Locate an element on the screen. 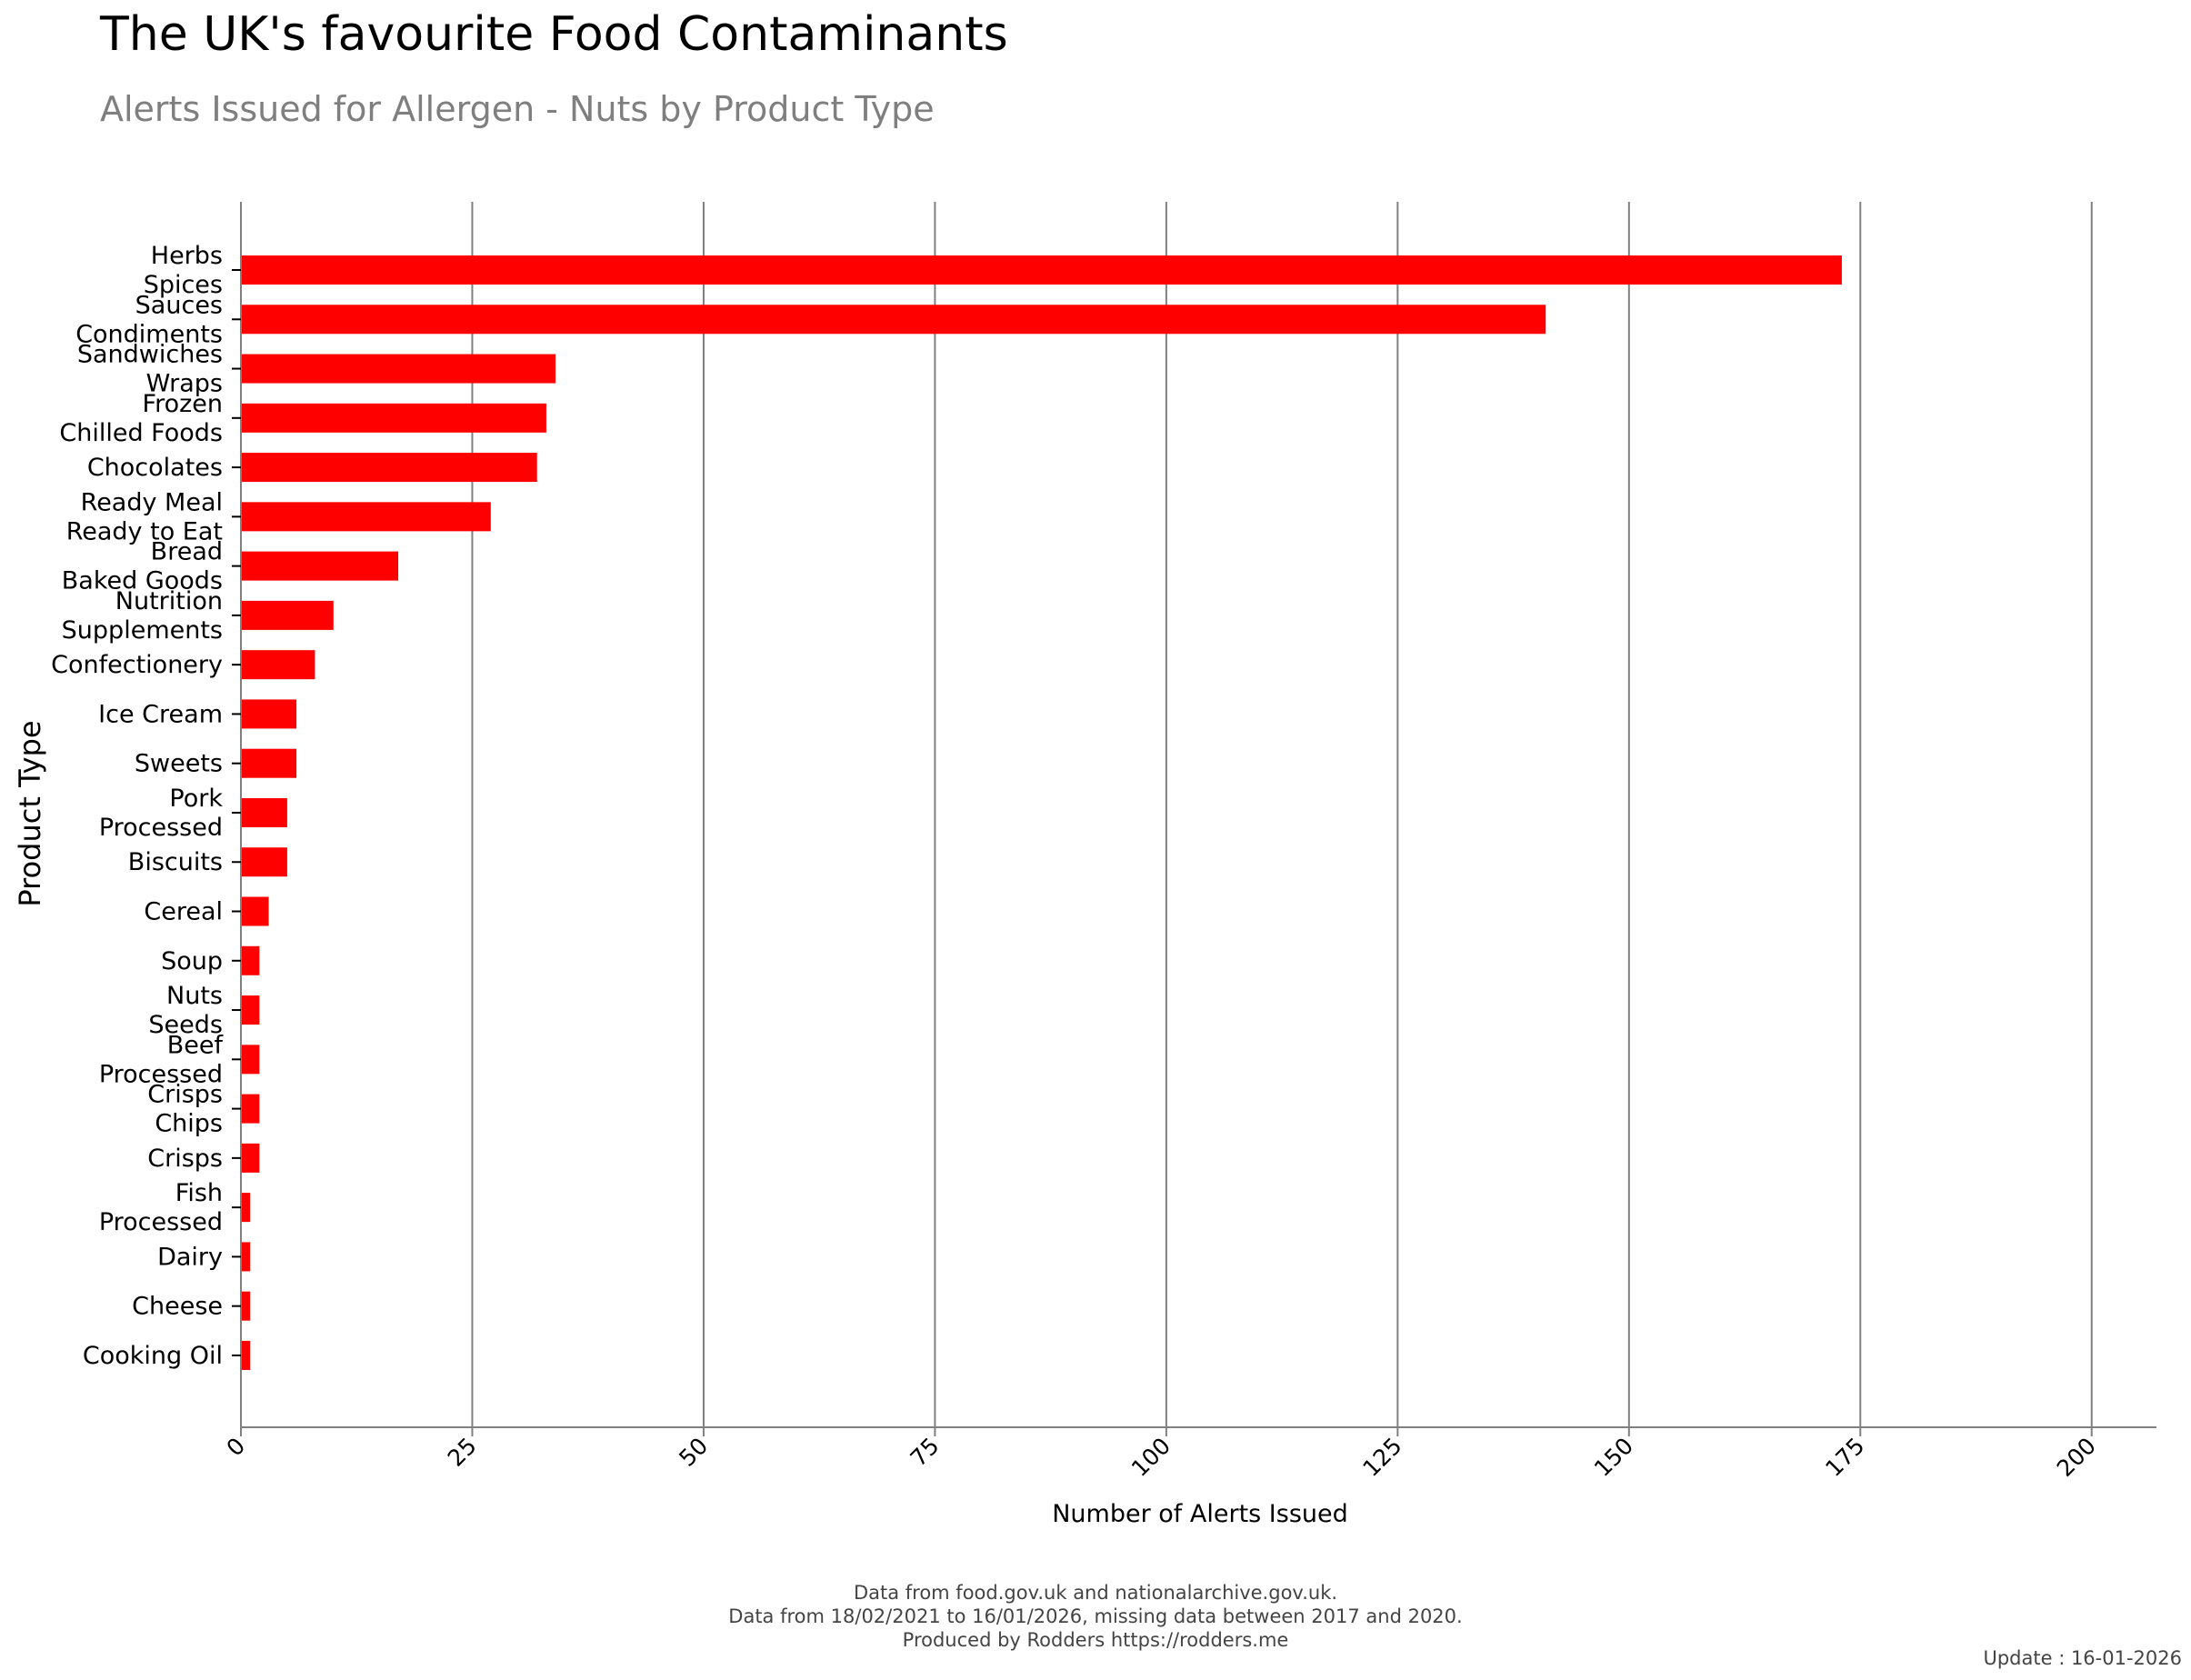 Image resolution: width=2191 pixels, height=1680 pixels. x-tick-label: 125 is located at coordinates (1382, 1458).